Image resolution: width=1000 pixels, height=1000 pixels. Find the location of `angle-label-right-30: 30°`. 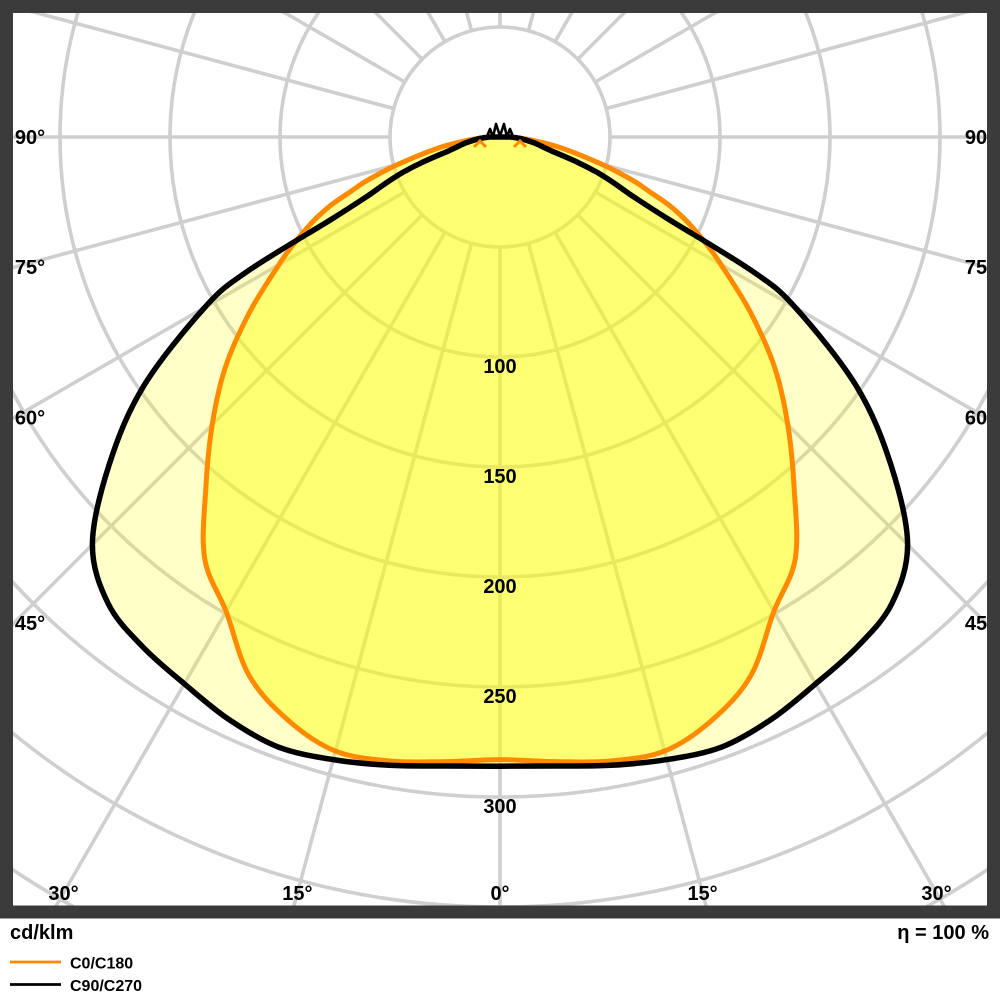

angle-label-right-30: 30° is located at coordinates (936, 894).